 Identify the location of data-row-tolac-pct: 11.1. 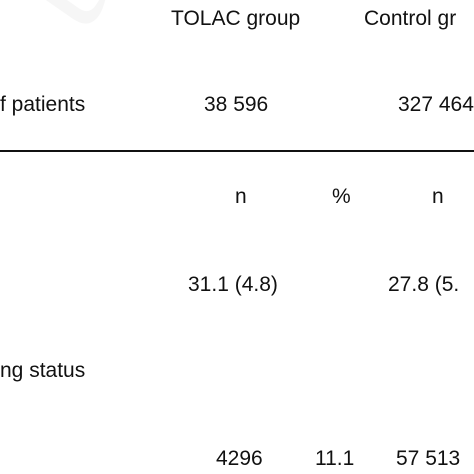
(335, 458).